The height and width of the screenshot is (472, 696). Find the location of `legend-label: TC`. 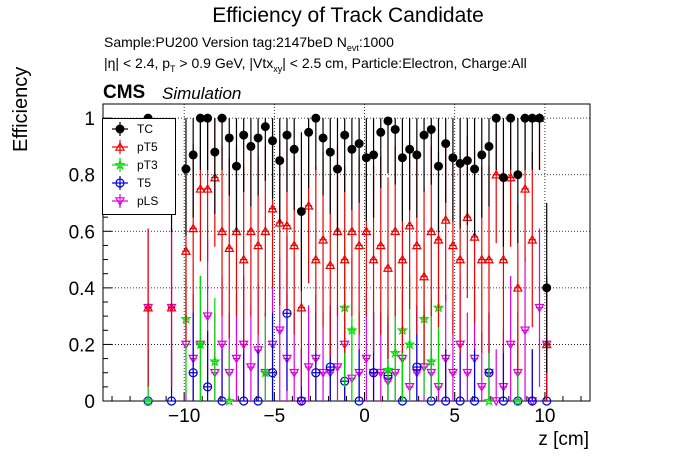

legend-label: TC is located at coordinates (145, 129).